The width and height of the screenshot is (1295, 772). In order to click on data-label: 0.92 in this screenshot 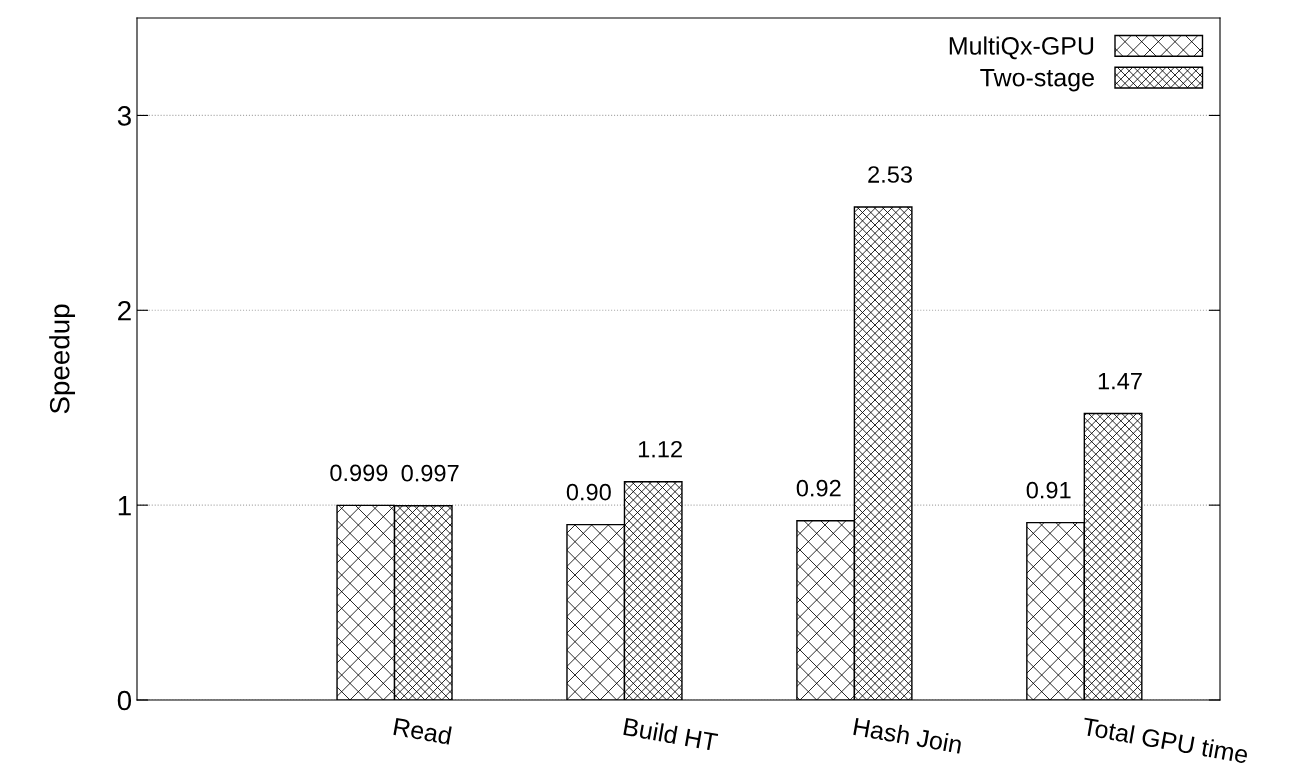, I will do `click(818, 488)`.